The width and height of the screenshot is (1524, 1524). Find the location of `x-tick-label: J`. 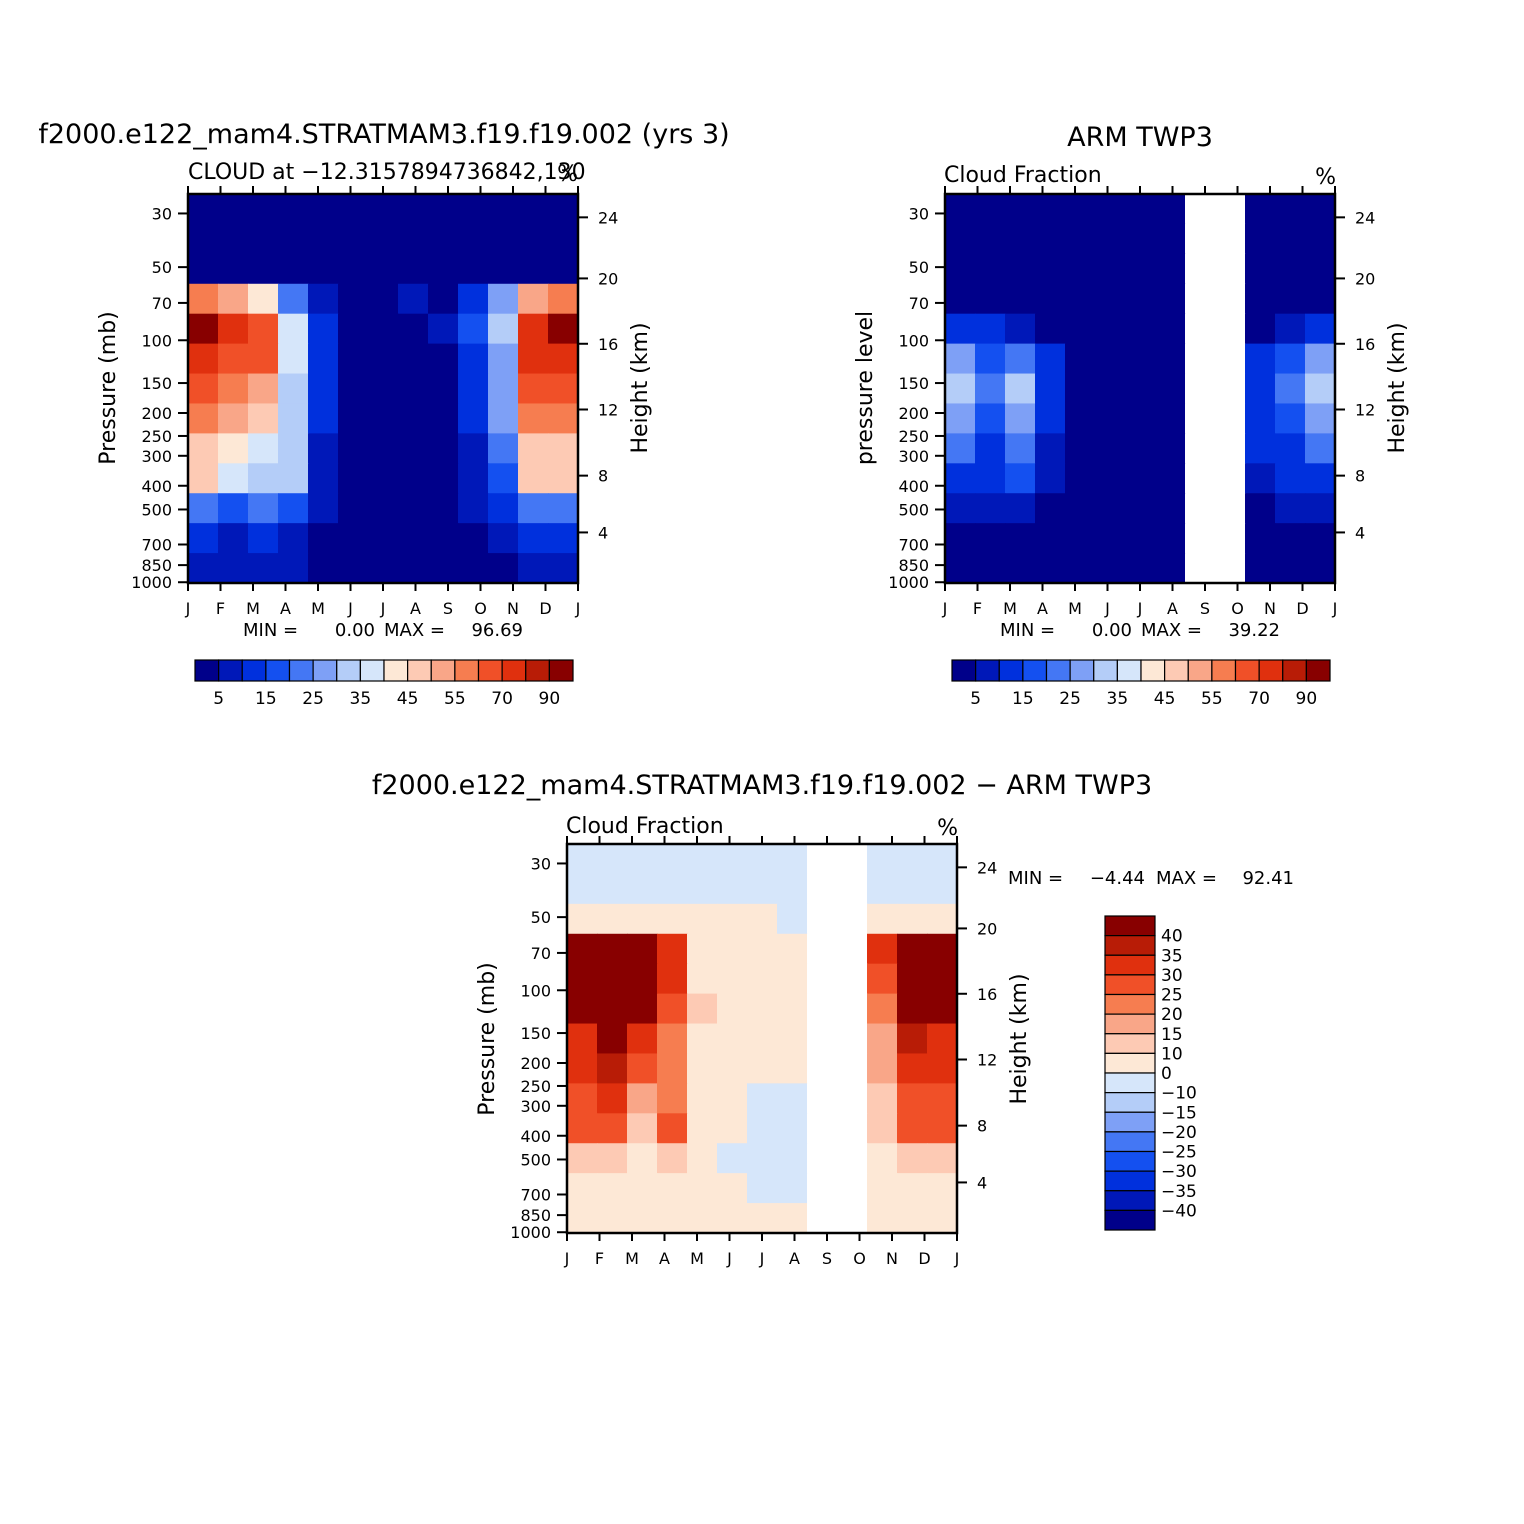

x-tick-label: J is located at coordinates (762, 1258).